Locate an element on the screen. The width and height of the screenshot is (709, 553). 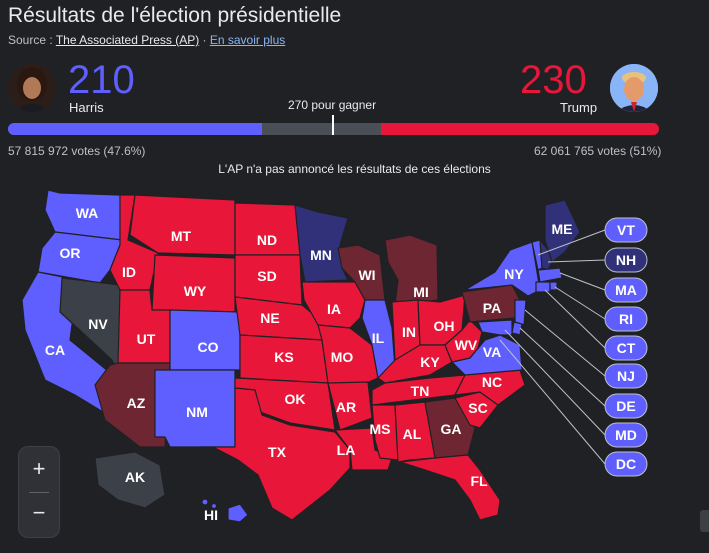
learn-more-link: En savoir plus is located at coordinates (247, 40).